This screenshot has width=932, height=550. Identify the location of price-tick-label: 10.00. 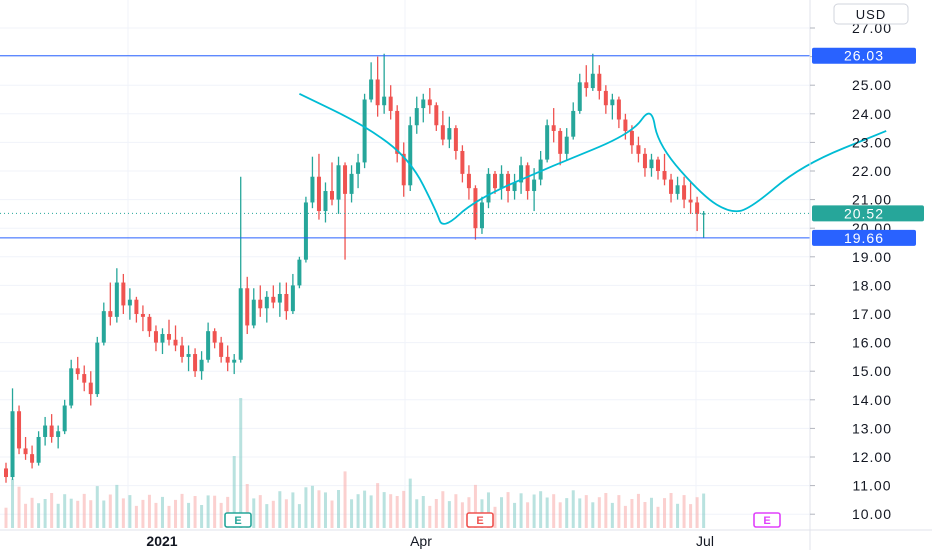
(872, 514).